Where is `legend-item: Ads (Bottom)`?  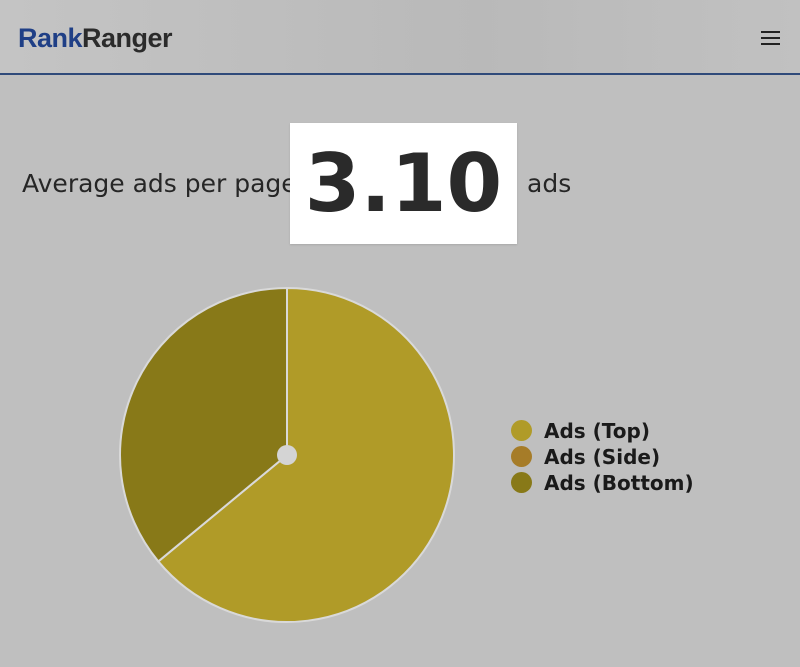 legend-item: Ads (Bottom) is located at coordinates (641, 483).